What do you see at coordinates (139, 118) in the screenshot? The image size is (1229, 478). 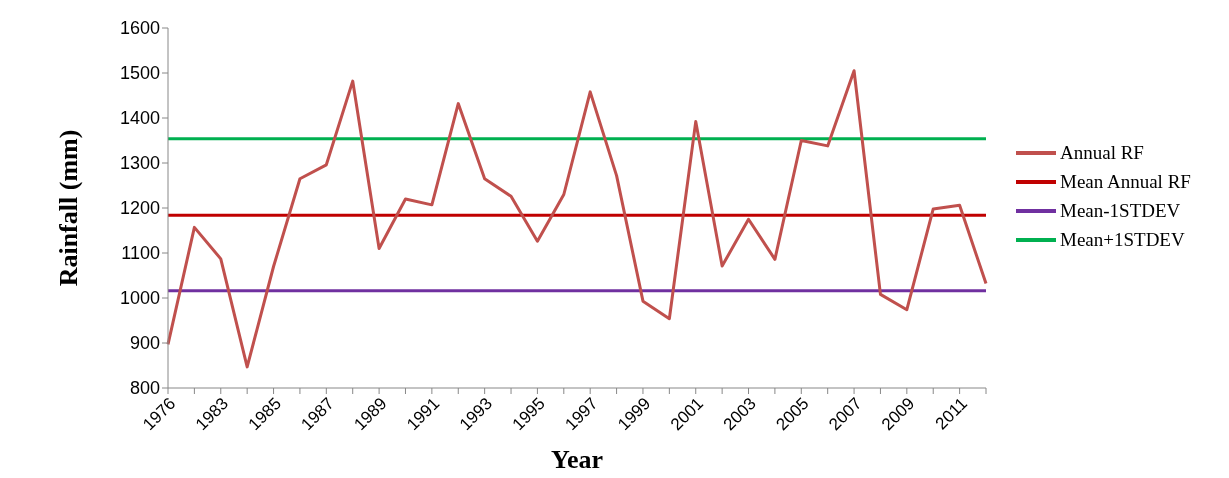 I see `y-tick-label: 1400` at bounding box center [139, 118].